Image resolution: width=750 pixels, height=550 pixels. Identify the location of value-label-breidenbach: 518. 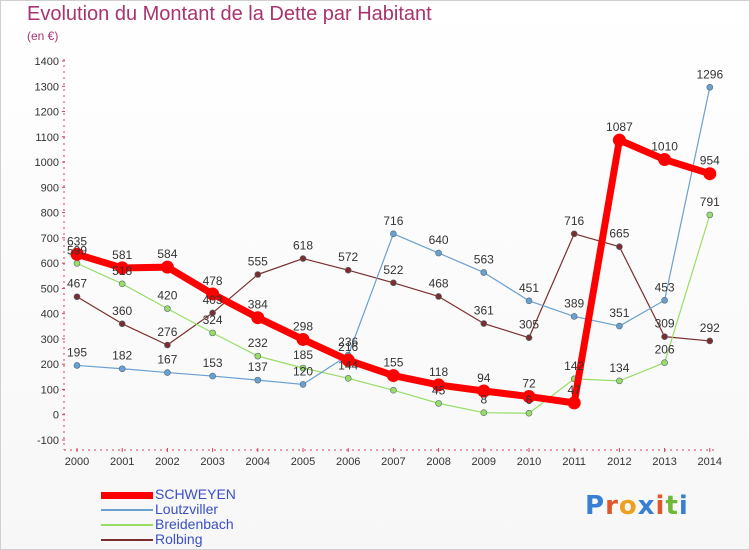
(122, 271).